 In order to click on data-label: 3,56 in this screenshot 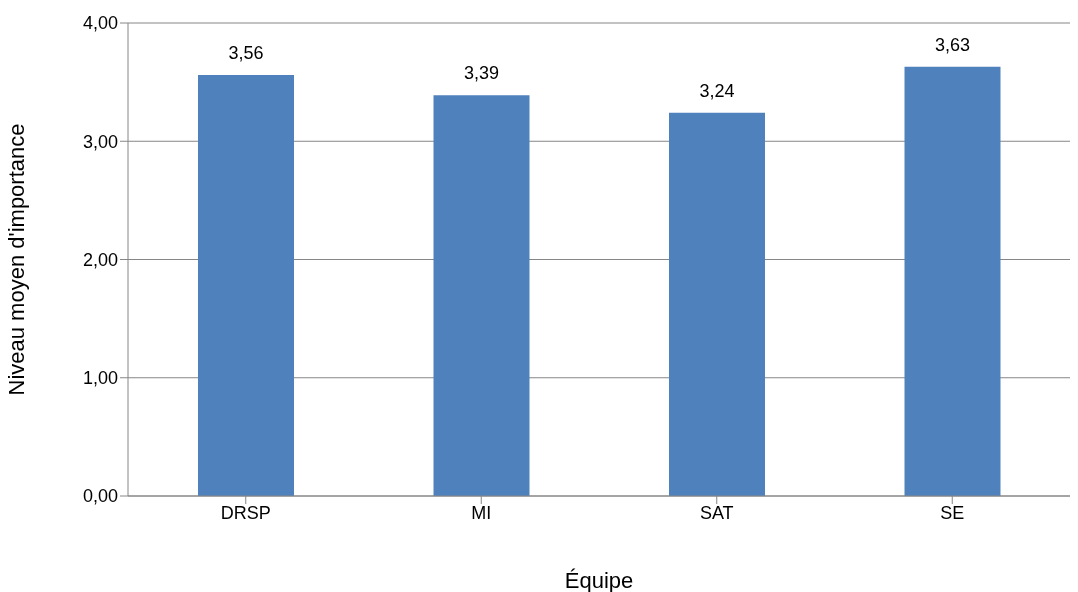, I will do `click(246, 53)`.